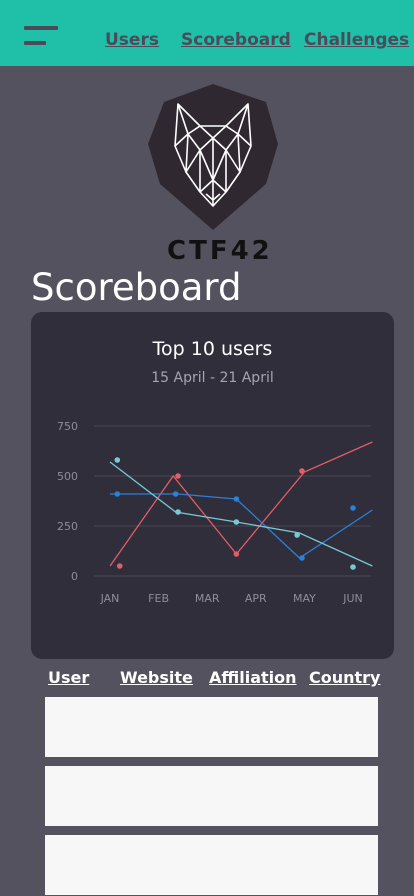  I want to click on wolf-logo-icon, so click(213, 157).